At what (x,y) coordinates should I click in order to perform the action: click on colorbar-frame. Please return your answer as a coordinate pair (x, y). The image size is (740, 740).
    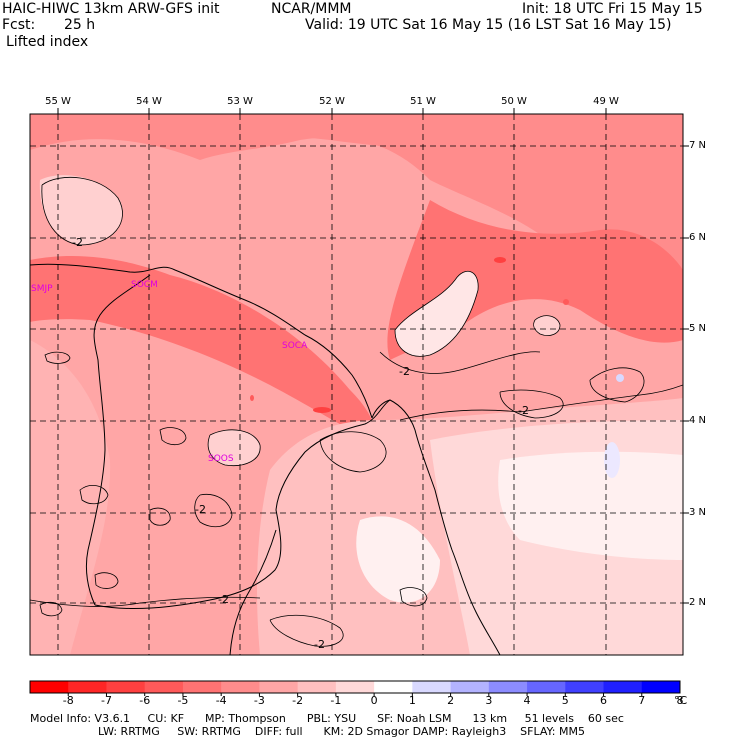
    Looking at the image, I should click on (355, 687).